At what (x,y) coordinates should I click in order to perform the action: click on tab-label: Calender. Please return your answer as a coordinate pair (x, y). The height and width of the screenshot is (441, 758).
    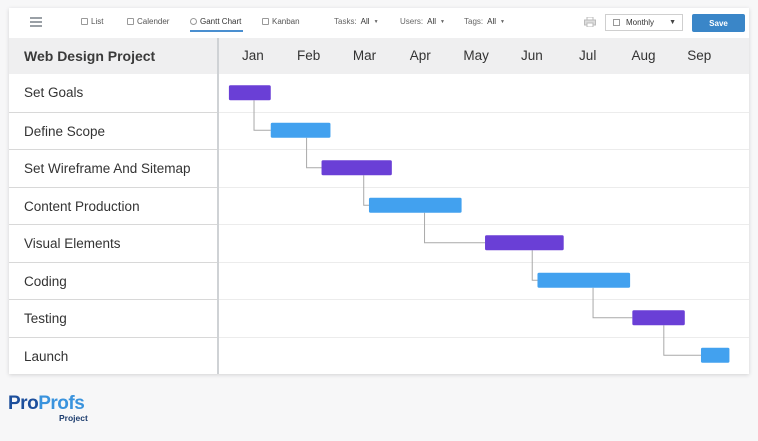
    Looking at the image, I should click on (153, 21).